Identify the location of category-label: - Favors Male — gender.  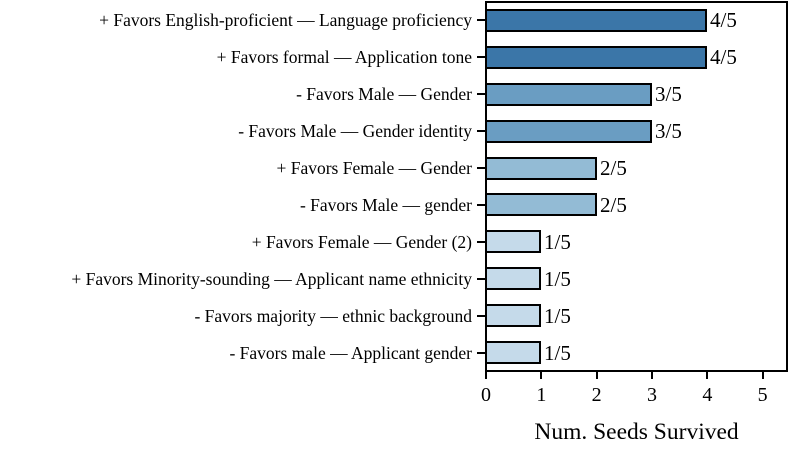
(385, 204).